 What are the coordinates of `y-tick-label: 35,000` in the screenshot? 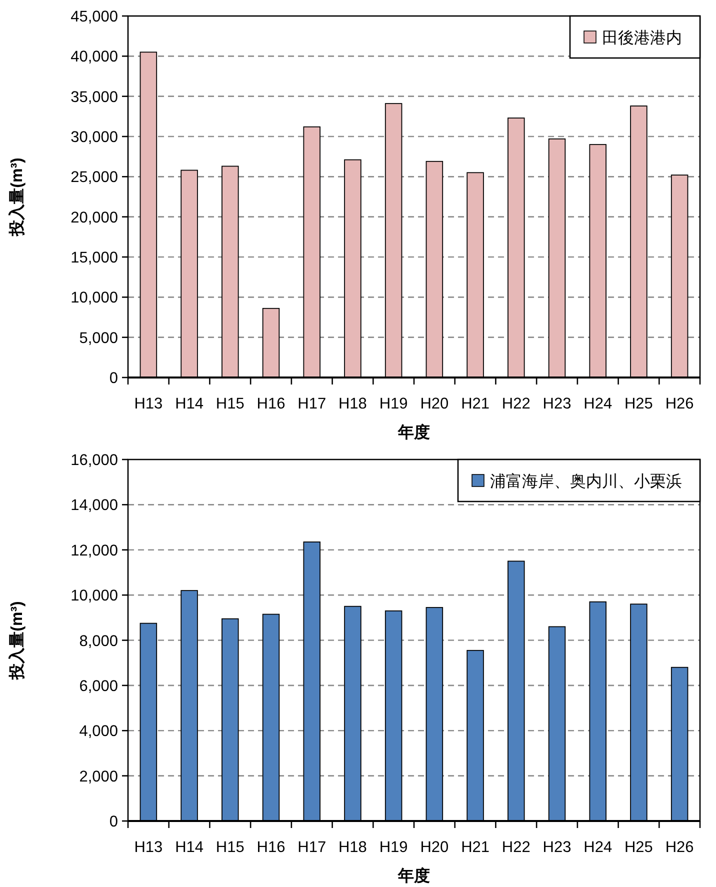 It's located at (94, 97).